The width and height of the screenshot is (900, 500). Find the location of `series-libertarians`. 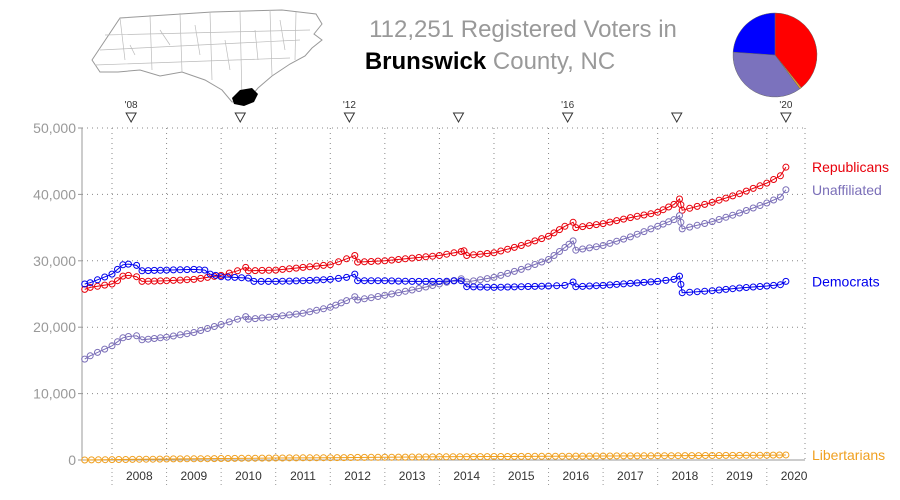

series-libertarians is located at coordinates (435, 457).